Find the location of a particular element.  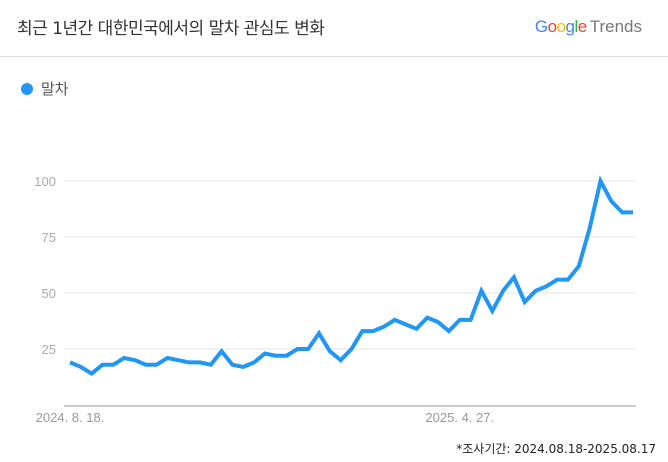

x-tick-label: 2024. 8. 18. is located at coordinates (70, 417).